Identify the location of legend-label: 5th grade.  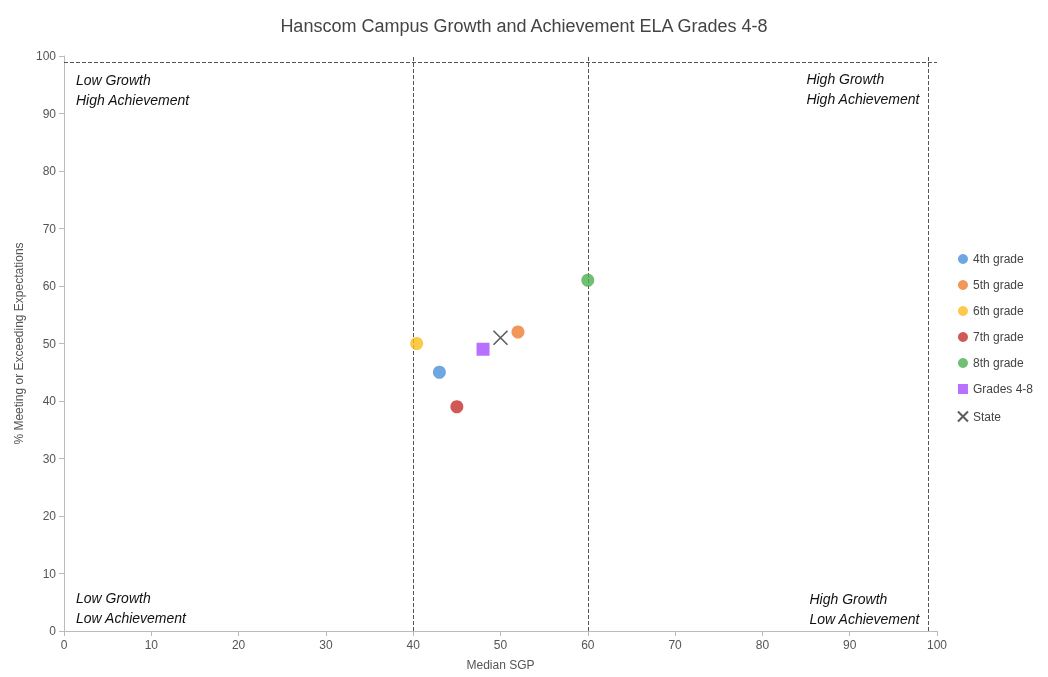
(998, 285).